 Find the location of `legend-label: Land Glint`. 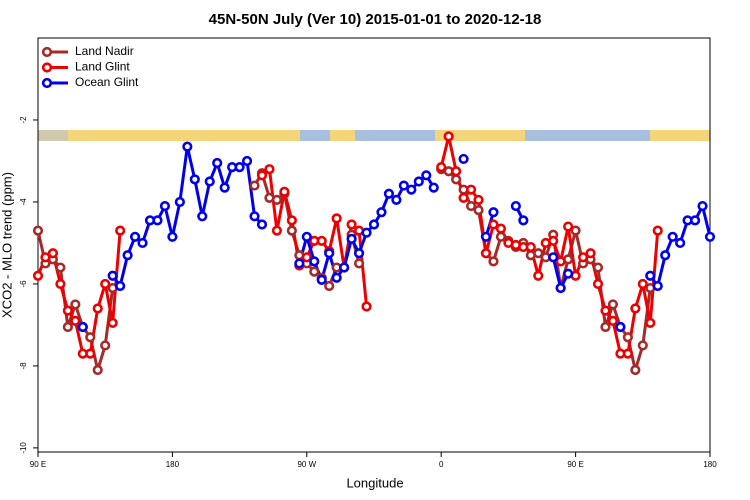

legend-label: Land Glint is located at coordinates (102, 67).